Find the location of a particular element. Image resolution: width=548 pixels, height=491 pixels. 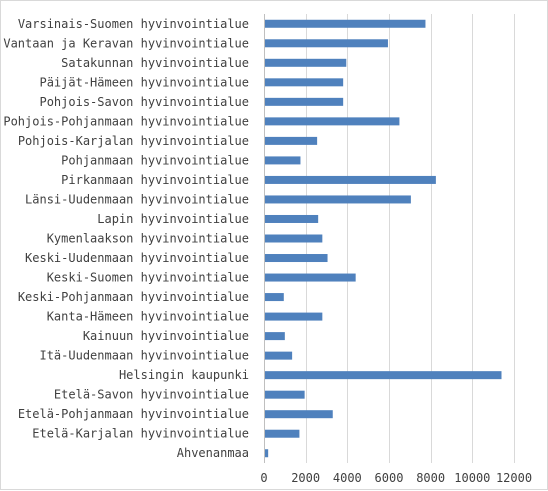

category-label: Länsi-Uudenmaan hyvinvointialue is located at coordinates (137, 199).